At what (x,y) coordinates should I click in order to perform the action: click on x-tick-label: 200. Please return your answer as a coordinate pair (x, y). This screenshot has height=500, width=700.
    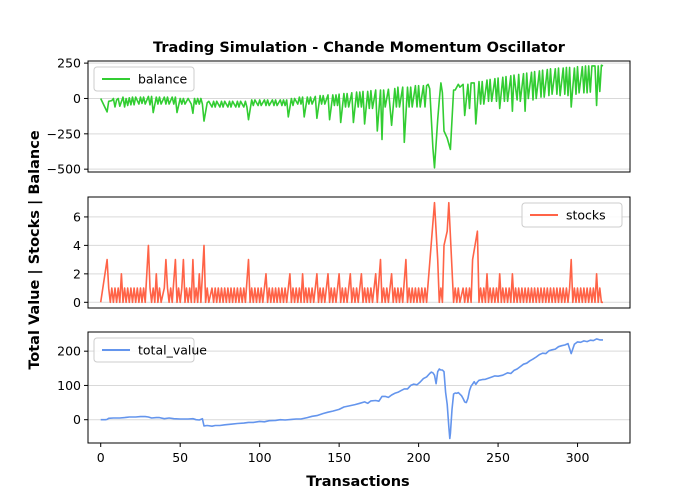
    Looking at the image, I should click on (419, 457).